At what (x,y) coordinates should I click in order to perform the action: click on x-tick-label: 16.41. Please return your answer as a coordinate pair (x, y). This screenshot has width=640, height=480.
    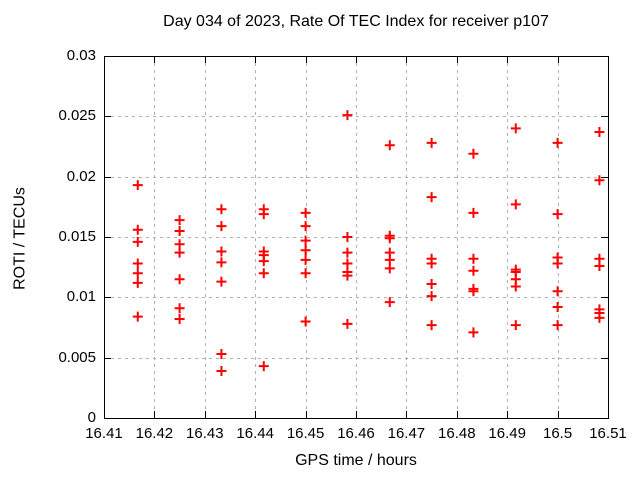
    Looking at the image, I should click on (104, 433).